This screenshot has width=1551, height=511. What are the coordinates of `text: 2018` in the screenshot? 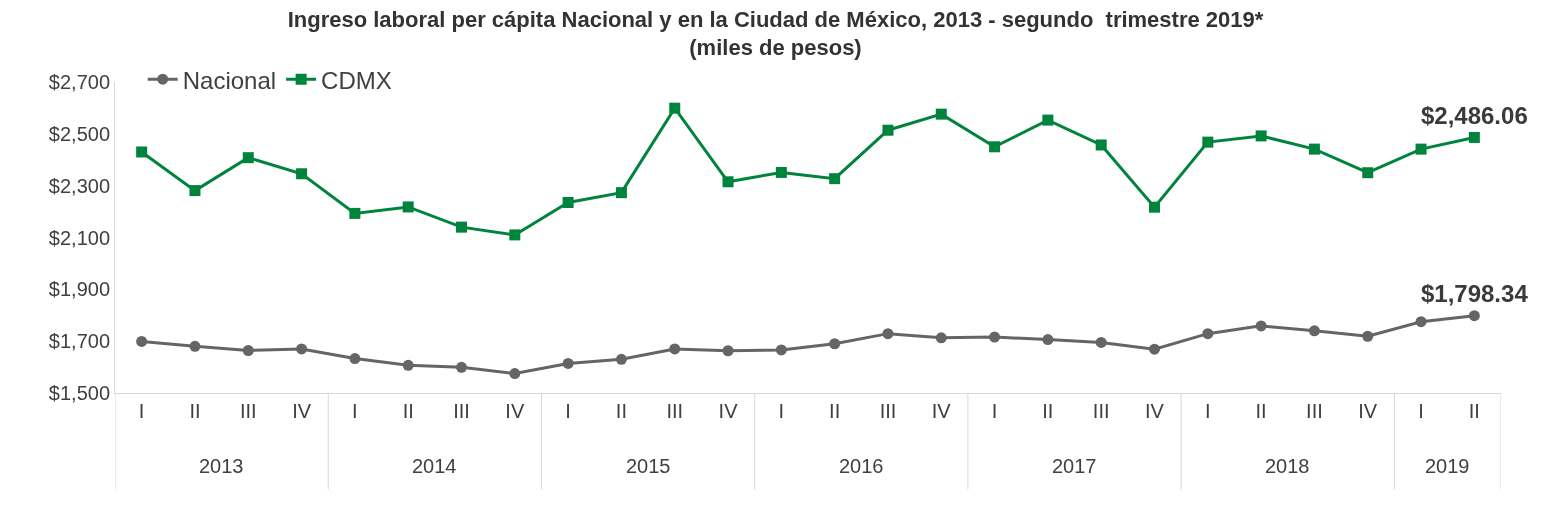 It's located at (1287, 466).